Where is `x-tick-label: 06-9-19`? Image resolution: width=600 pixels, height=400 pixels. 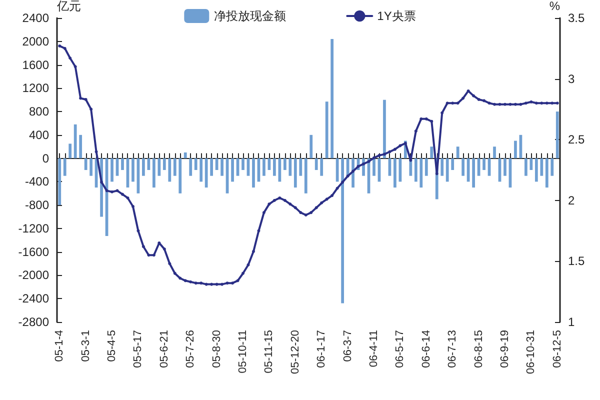 x-tick-label: 06-9-19 is located at coordinates (504, 349).